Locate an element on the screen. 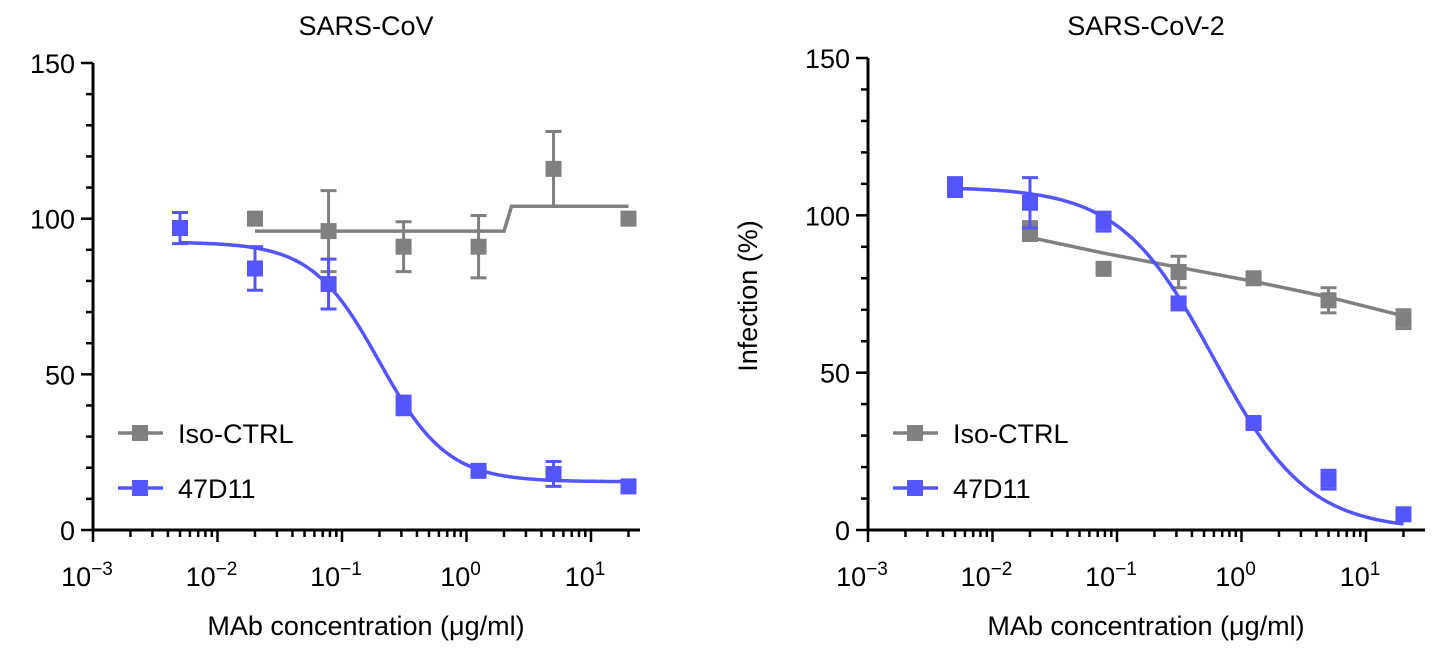  chart-title: SARS-CoV is located at coordinates (365, 26).